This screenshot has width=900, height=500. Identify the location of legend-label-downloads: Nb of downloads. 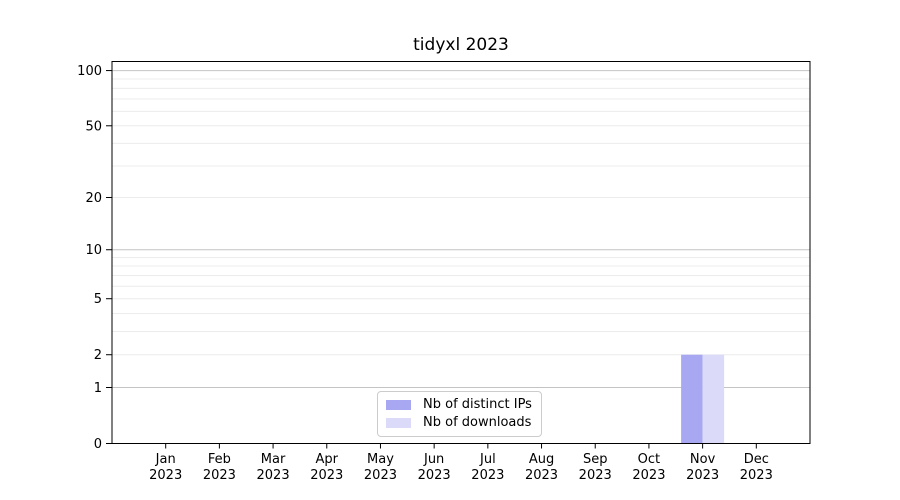
(477, 422).